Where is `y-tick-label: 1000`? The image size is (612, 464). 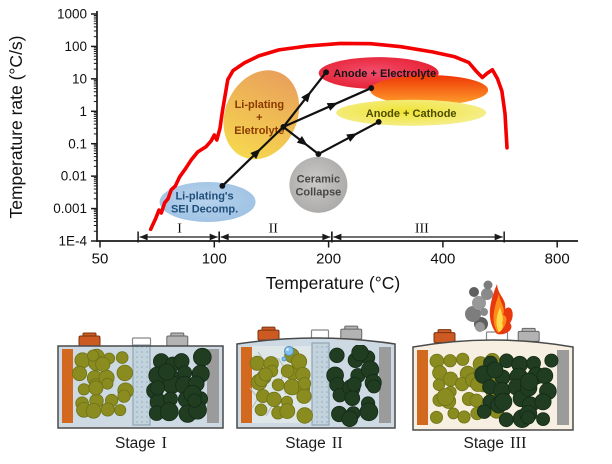 y-tick-label: 1000 is located at coordinates (72, 14).